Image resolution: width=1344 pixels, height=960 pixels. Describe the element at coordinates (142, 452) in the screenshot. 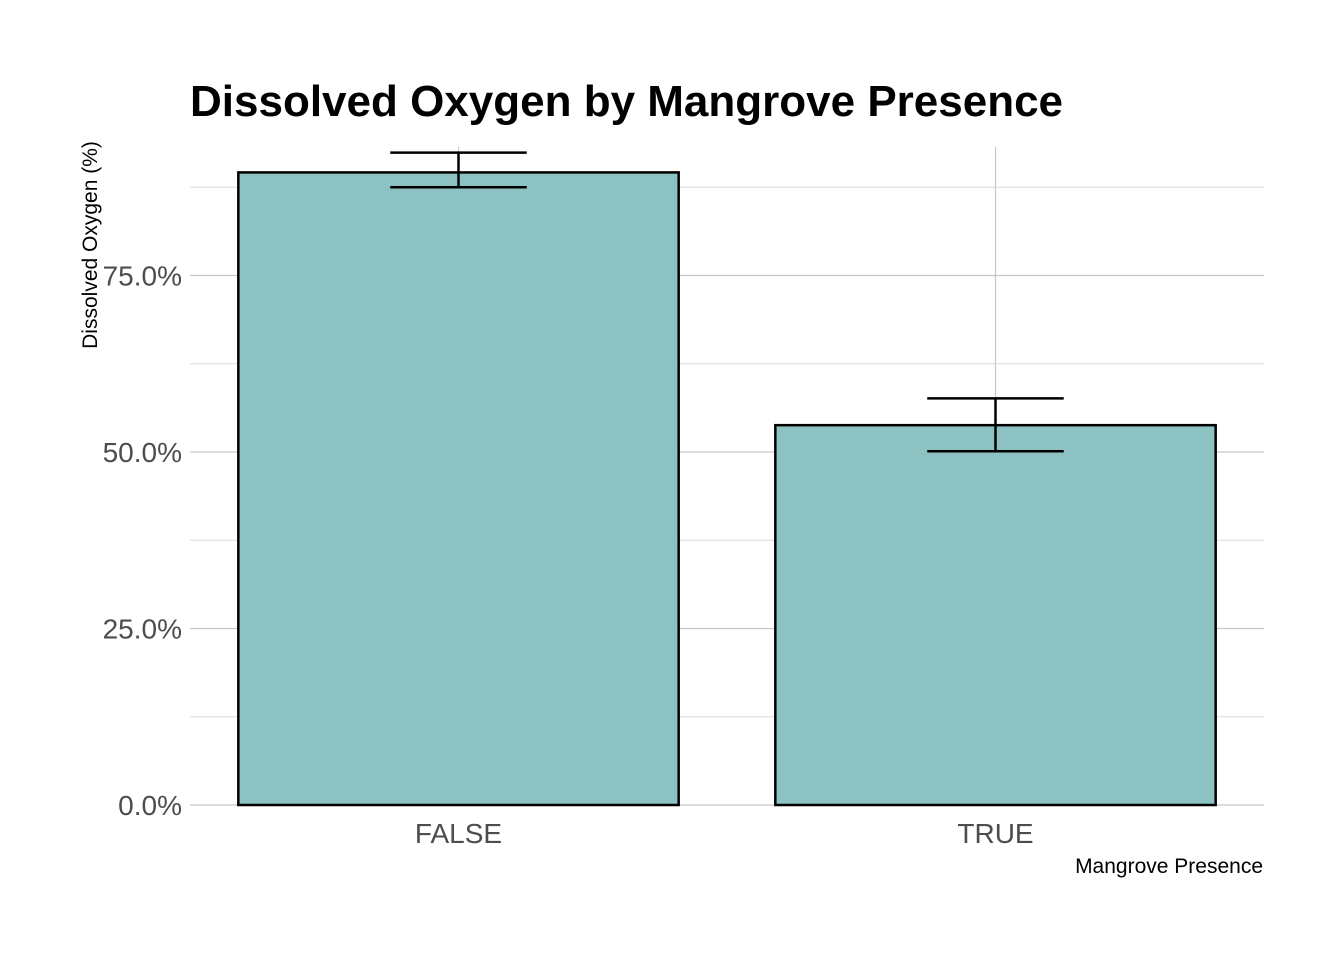

I see `y-tick-label: 50.0%` at that location.